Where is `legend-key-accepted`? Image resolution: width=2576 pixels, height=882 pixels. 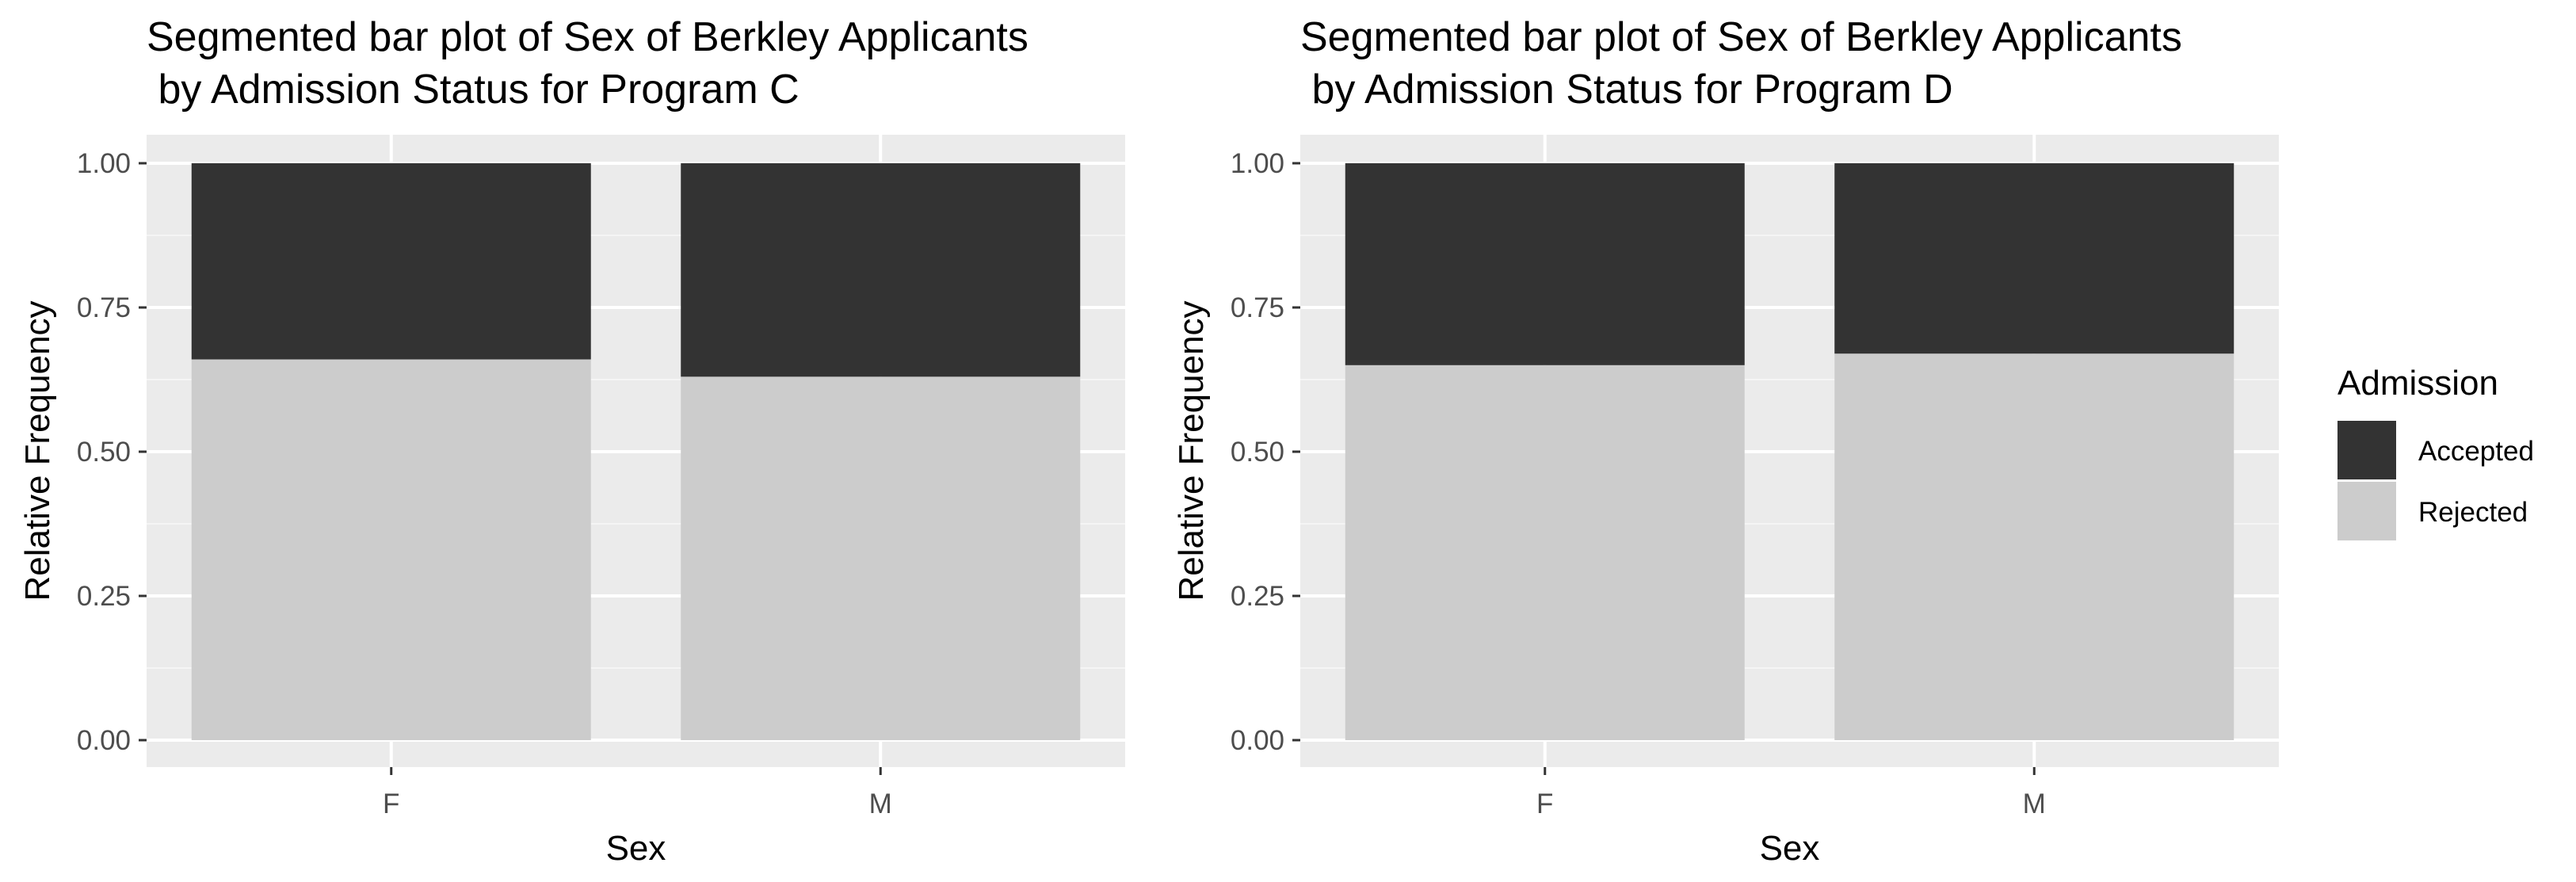 legend-key-accepted is located at coordinates (2366, 450).